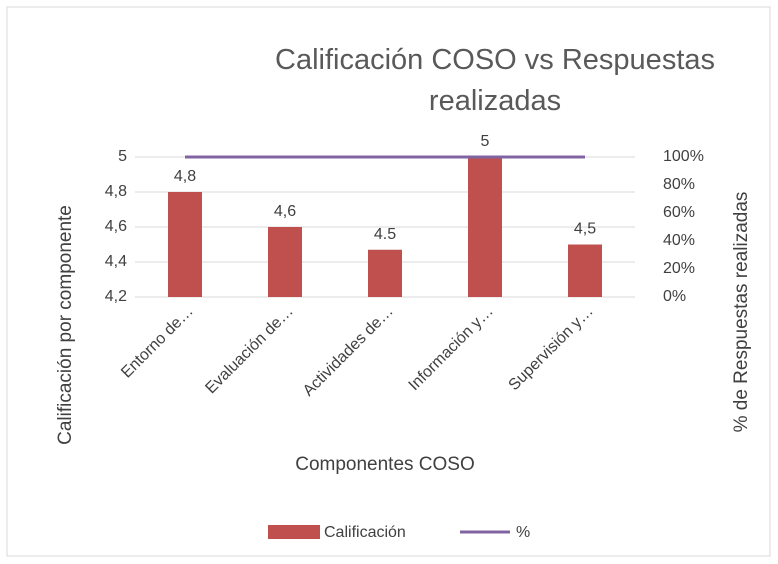 This screenshot has width=778, height=564. Describe the element at coordinates (116, 226) in the screenshot. I see `y-tick-label: 4,6` at that location.